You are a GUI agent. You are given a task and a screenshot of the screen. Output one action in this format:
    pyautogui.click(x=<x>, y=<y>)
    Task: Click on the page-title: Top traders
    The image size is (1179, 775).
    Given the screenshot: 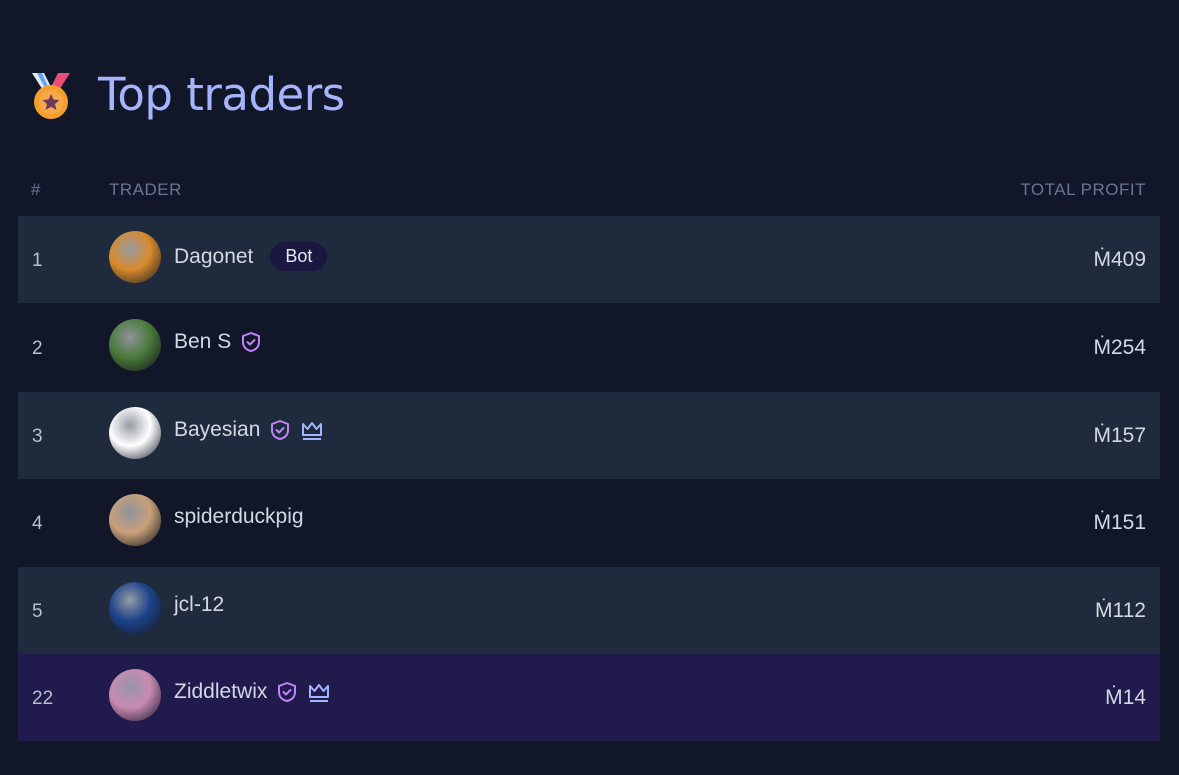 What is the action you would take?
    pyautogui.click(x=221, y=94)
    